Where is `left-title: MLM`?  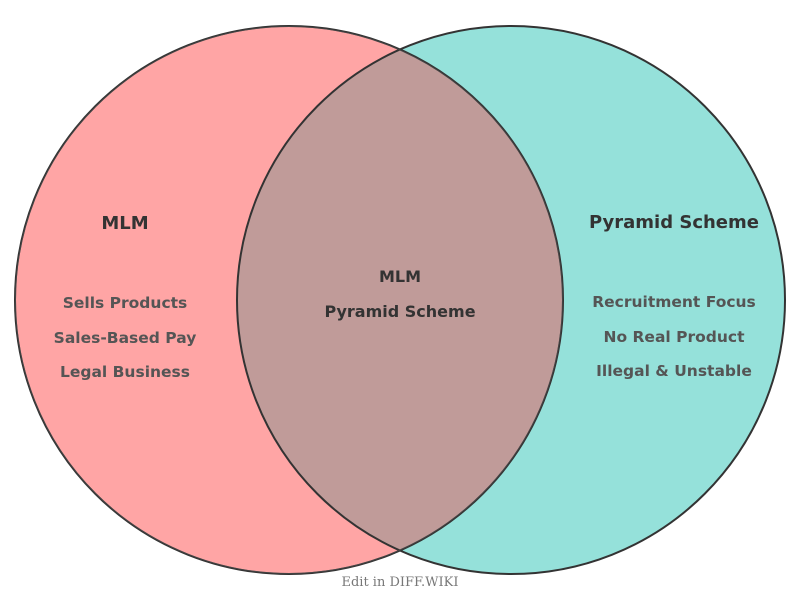 left-title: MLM is located at coordinates (124, 223).